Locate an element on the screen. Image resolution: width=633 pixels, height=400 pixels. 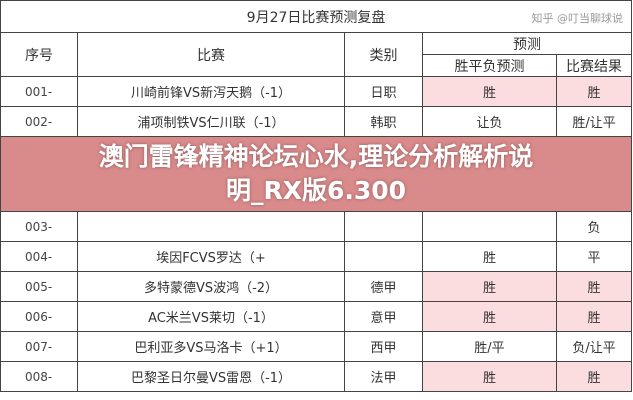
table-row: 006- AC米兰VS莱切（-1） 意甲胜胜 is located at coordinates (316, 316).